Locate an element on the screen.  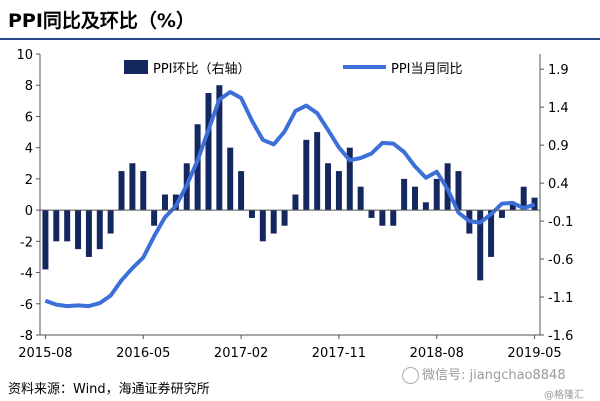
right-axis: 1.9 1.4 0.9 0.4 -0.1 -0.6 -1.1 -1.6 is located at coordinates (556, 199).